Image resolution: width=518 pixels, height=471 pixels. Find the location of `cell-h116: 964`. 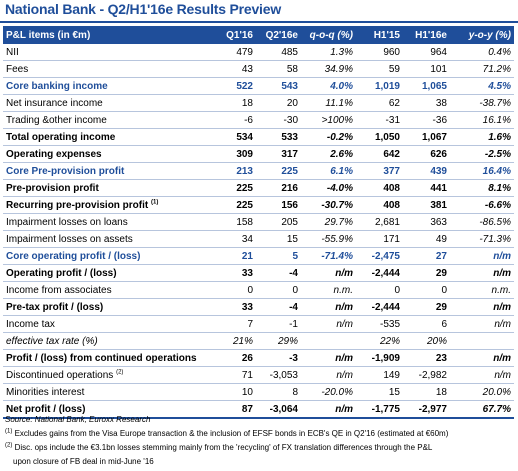

cell-h116: 964 is located at coordinates (426, 52).